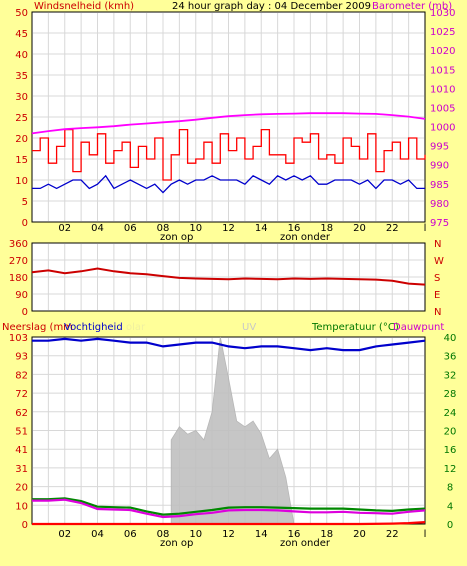 The height and width of the screenshot is (566, 467). Describe the element at coordinates (450, 469) in the screenshot. I see `temperature-y-tick-label: 12` at that location.